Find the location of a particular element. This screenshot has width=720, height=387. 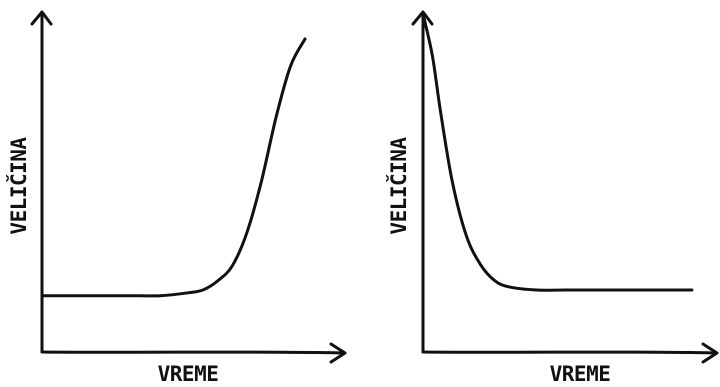

y-axis-label-right: VELIČINA is located at coordinates (398, 186).